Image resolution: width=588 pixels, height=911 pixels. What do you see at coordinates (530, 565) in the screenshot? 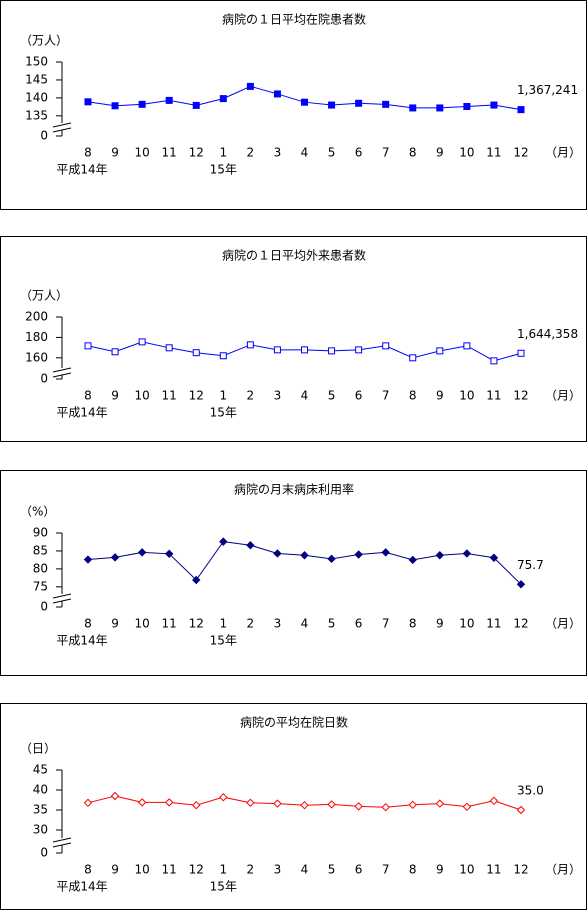
I see `value-label: 75.7` at bounding box center [530, 565].